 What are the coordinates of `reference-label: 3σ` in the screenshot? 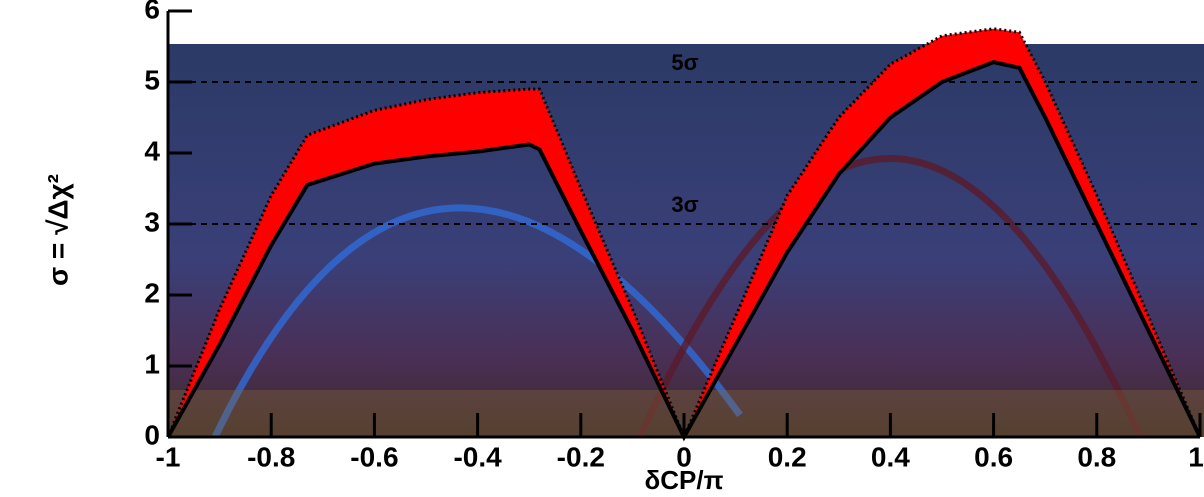 It's located at (684, 204).